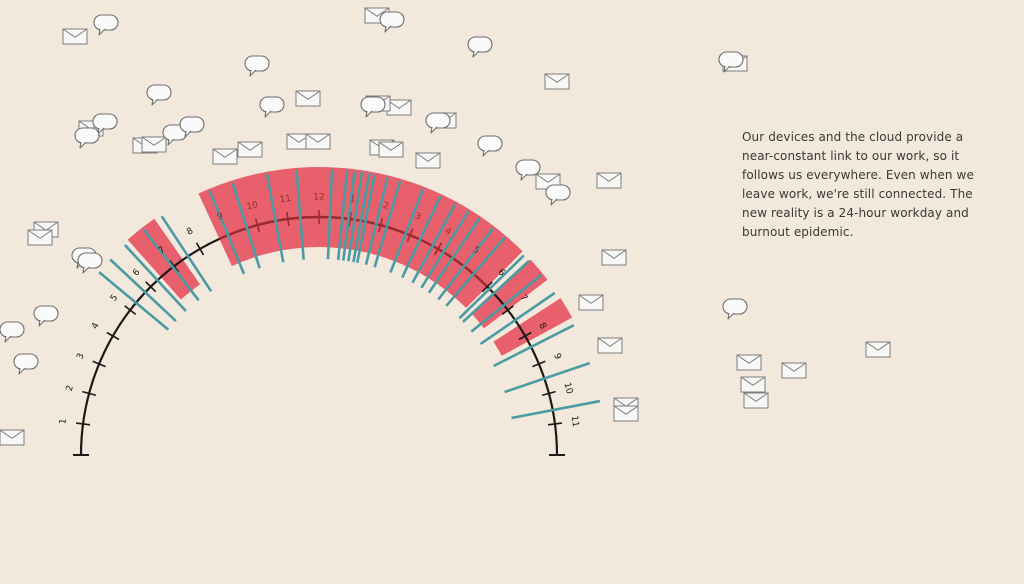  Describe the element at coordinates (523, 298) in the screenshot. I see `hour-label-19: 7` at that location.